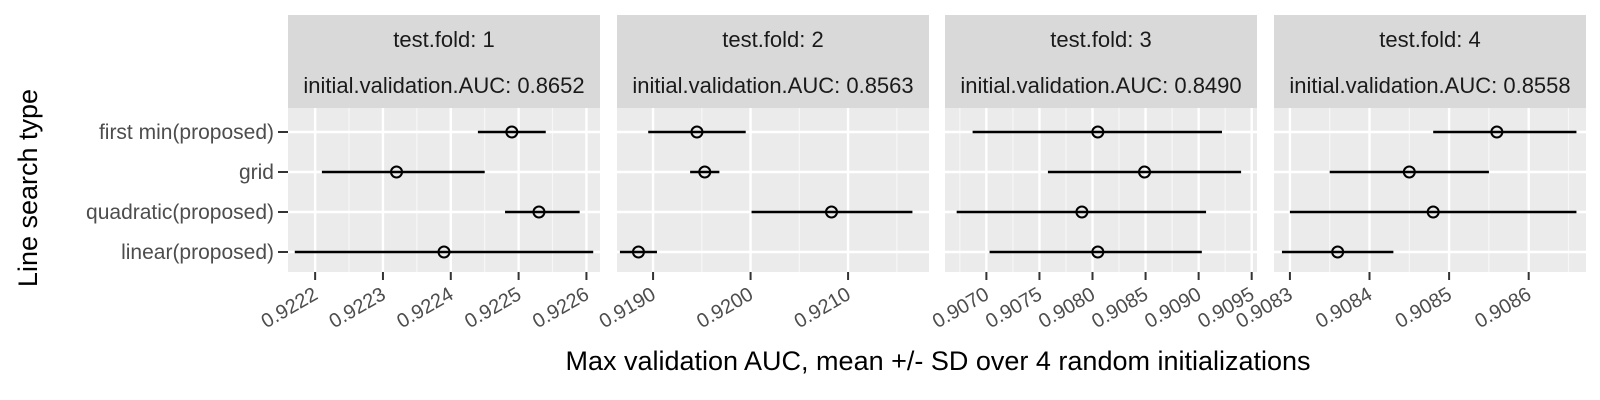  I want to click on x-tick-label: 0.9222, so click(290, 308).